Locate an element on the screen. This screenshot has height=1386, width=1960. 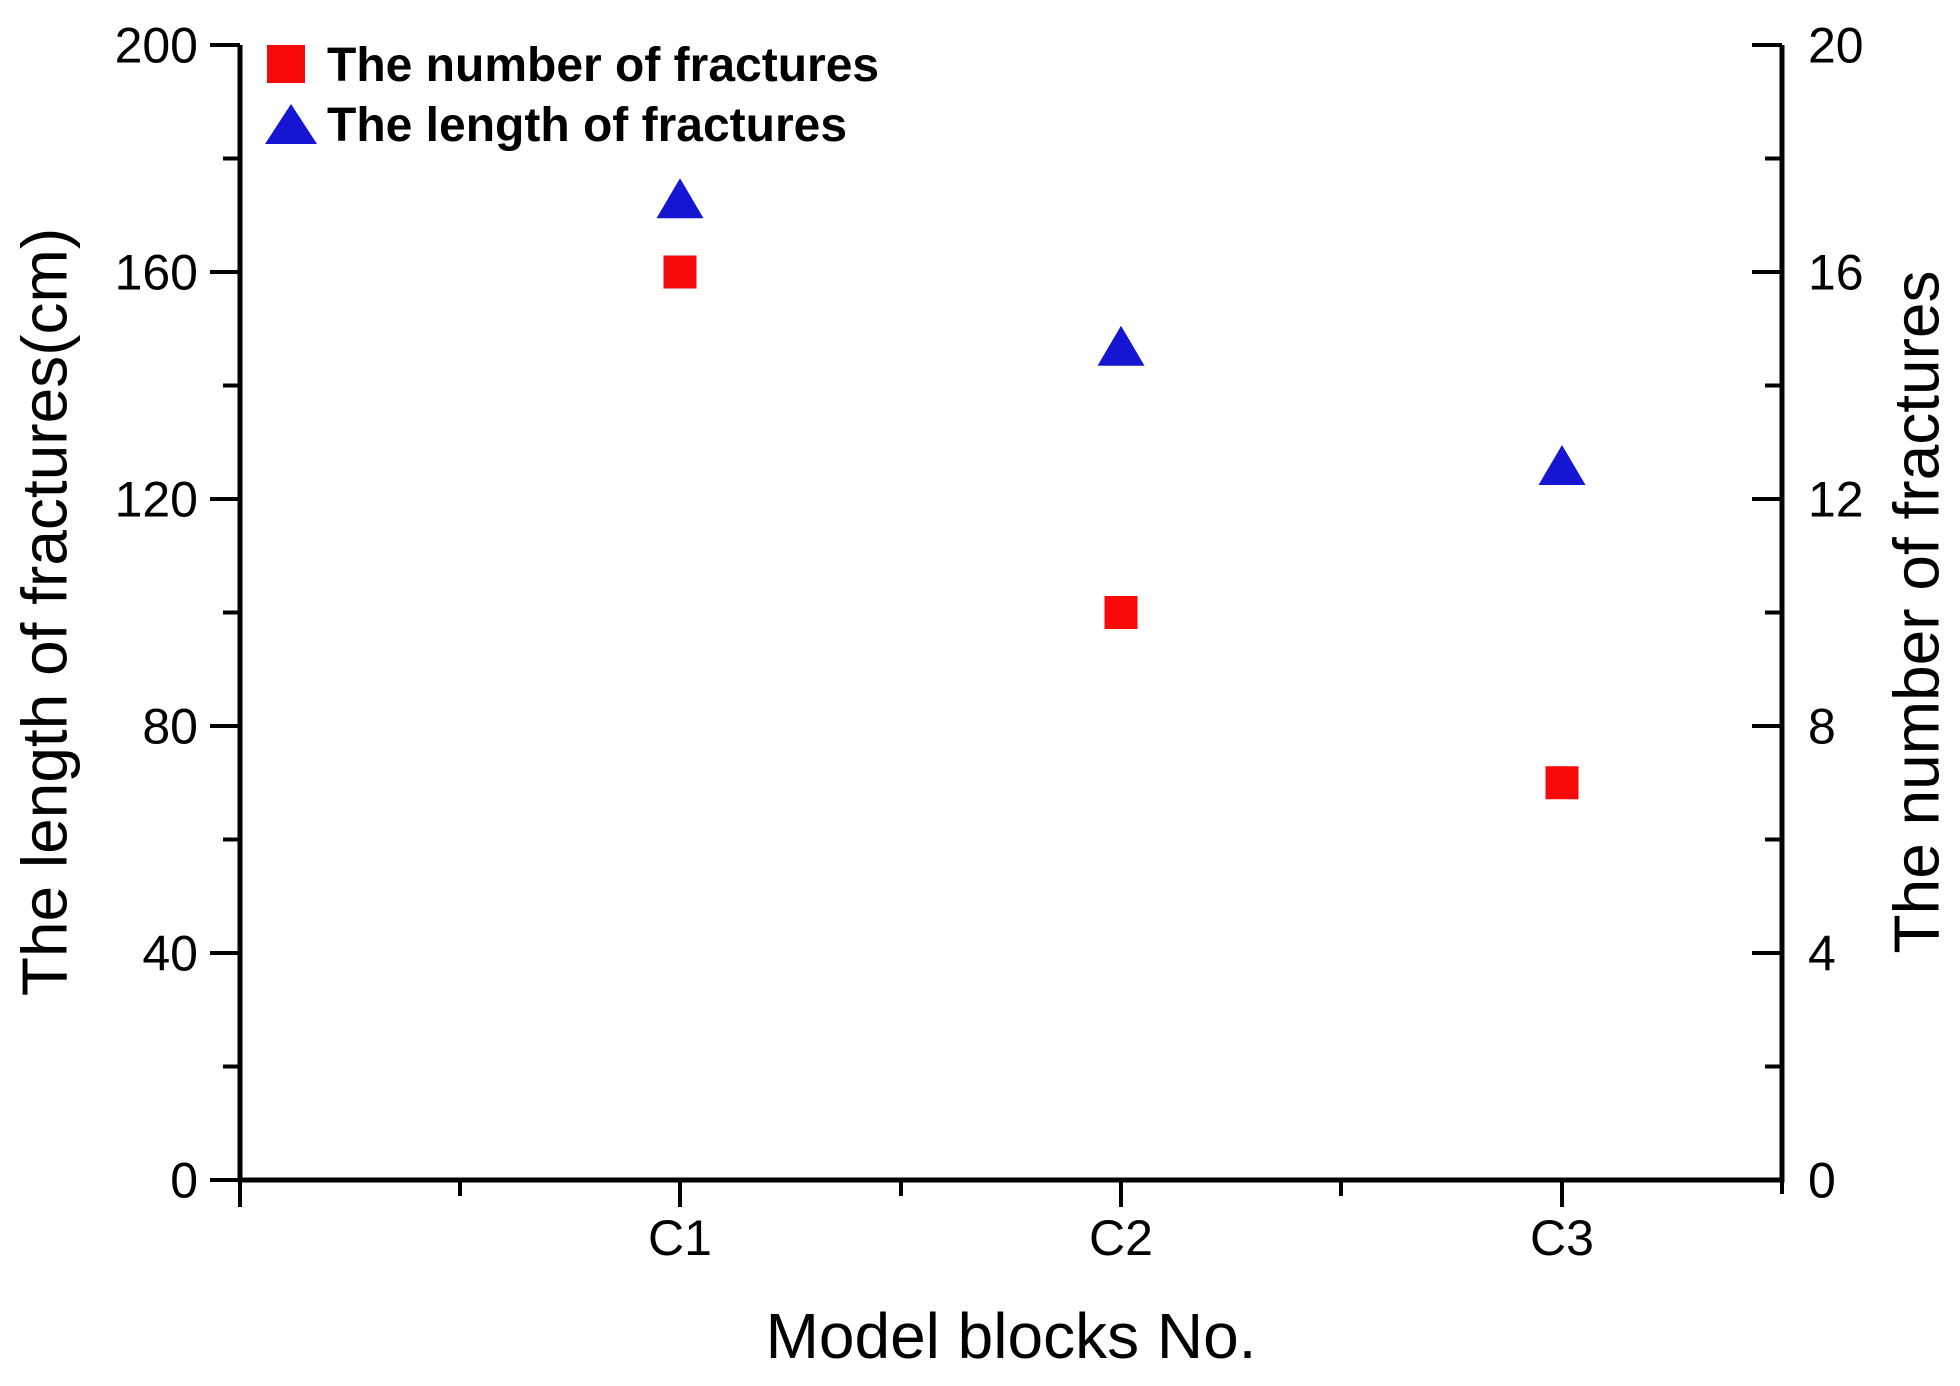
legend-label: The length of fractures is located at coordinates (587, 125).